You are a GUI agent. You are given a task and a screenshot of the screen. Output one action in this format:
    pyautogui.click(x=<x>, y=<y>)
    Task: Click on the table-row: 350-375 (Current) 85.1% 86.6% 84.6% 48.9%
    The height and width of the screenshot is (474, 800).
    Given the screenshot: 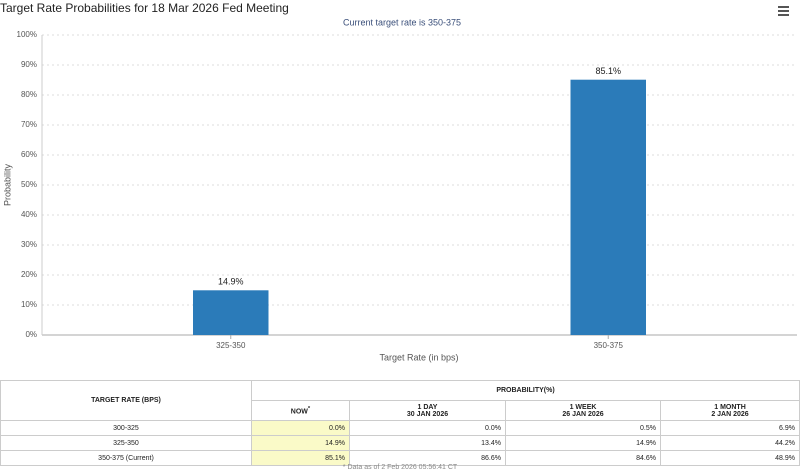 What is the action you would take?
    pyautogui.click(x=400, y=458)
    